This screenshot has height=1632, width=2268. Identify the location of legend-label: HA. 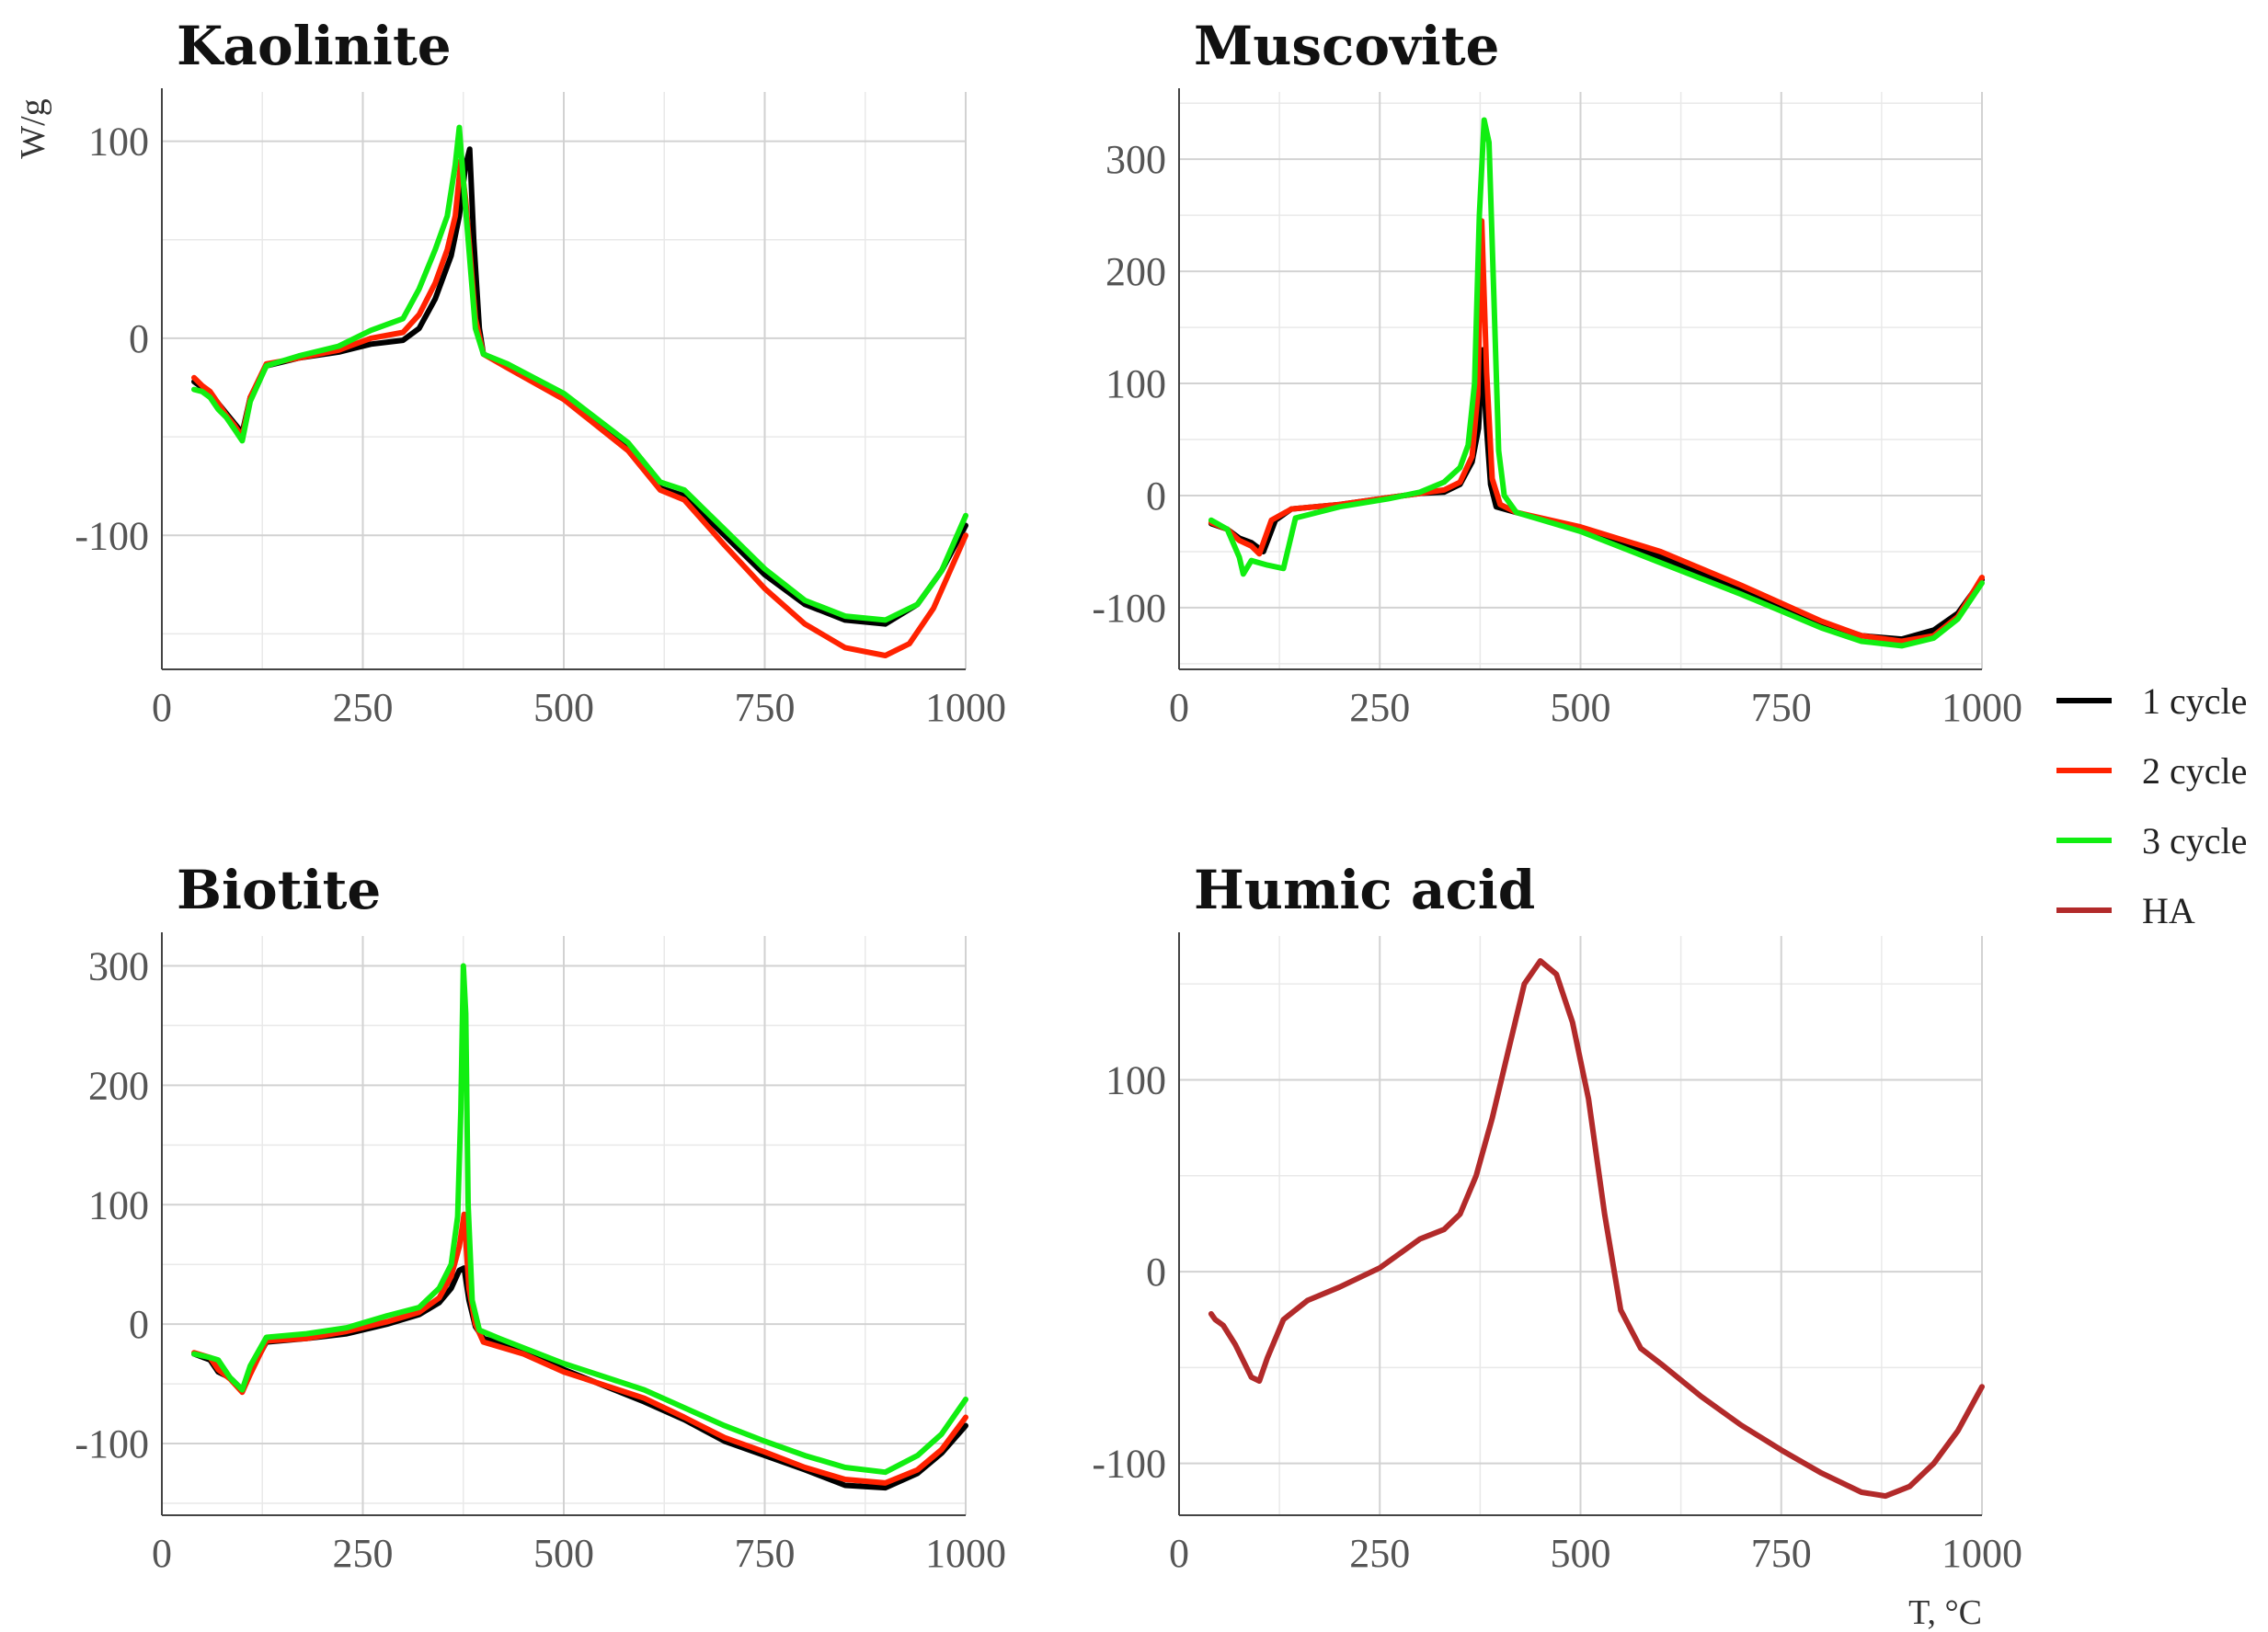
(2168, 910).